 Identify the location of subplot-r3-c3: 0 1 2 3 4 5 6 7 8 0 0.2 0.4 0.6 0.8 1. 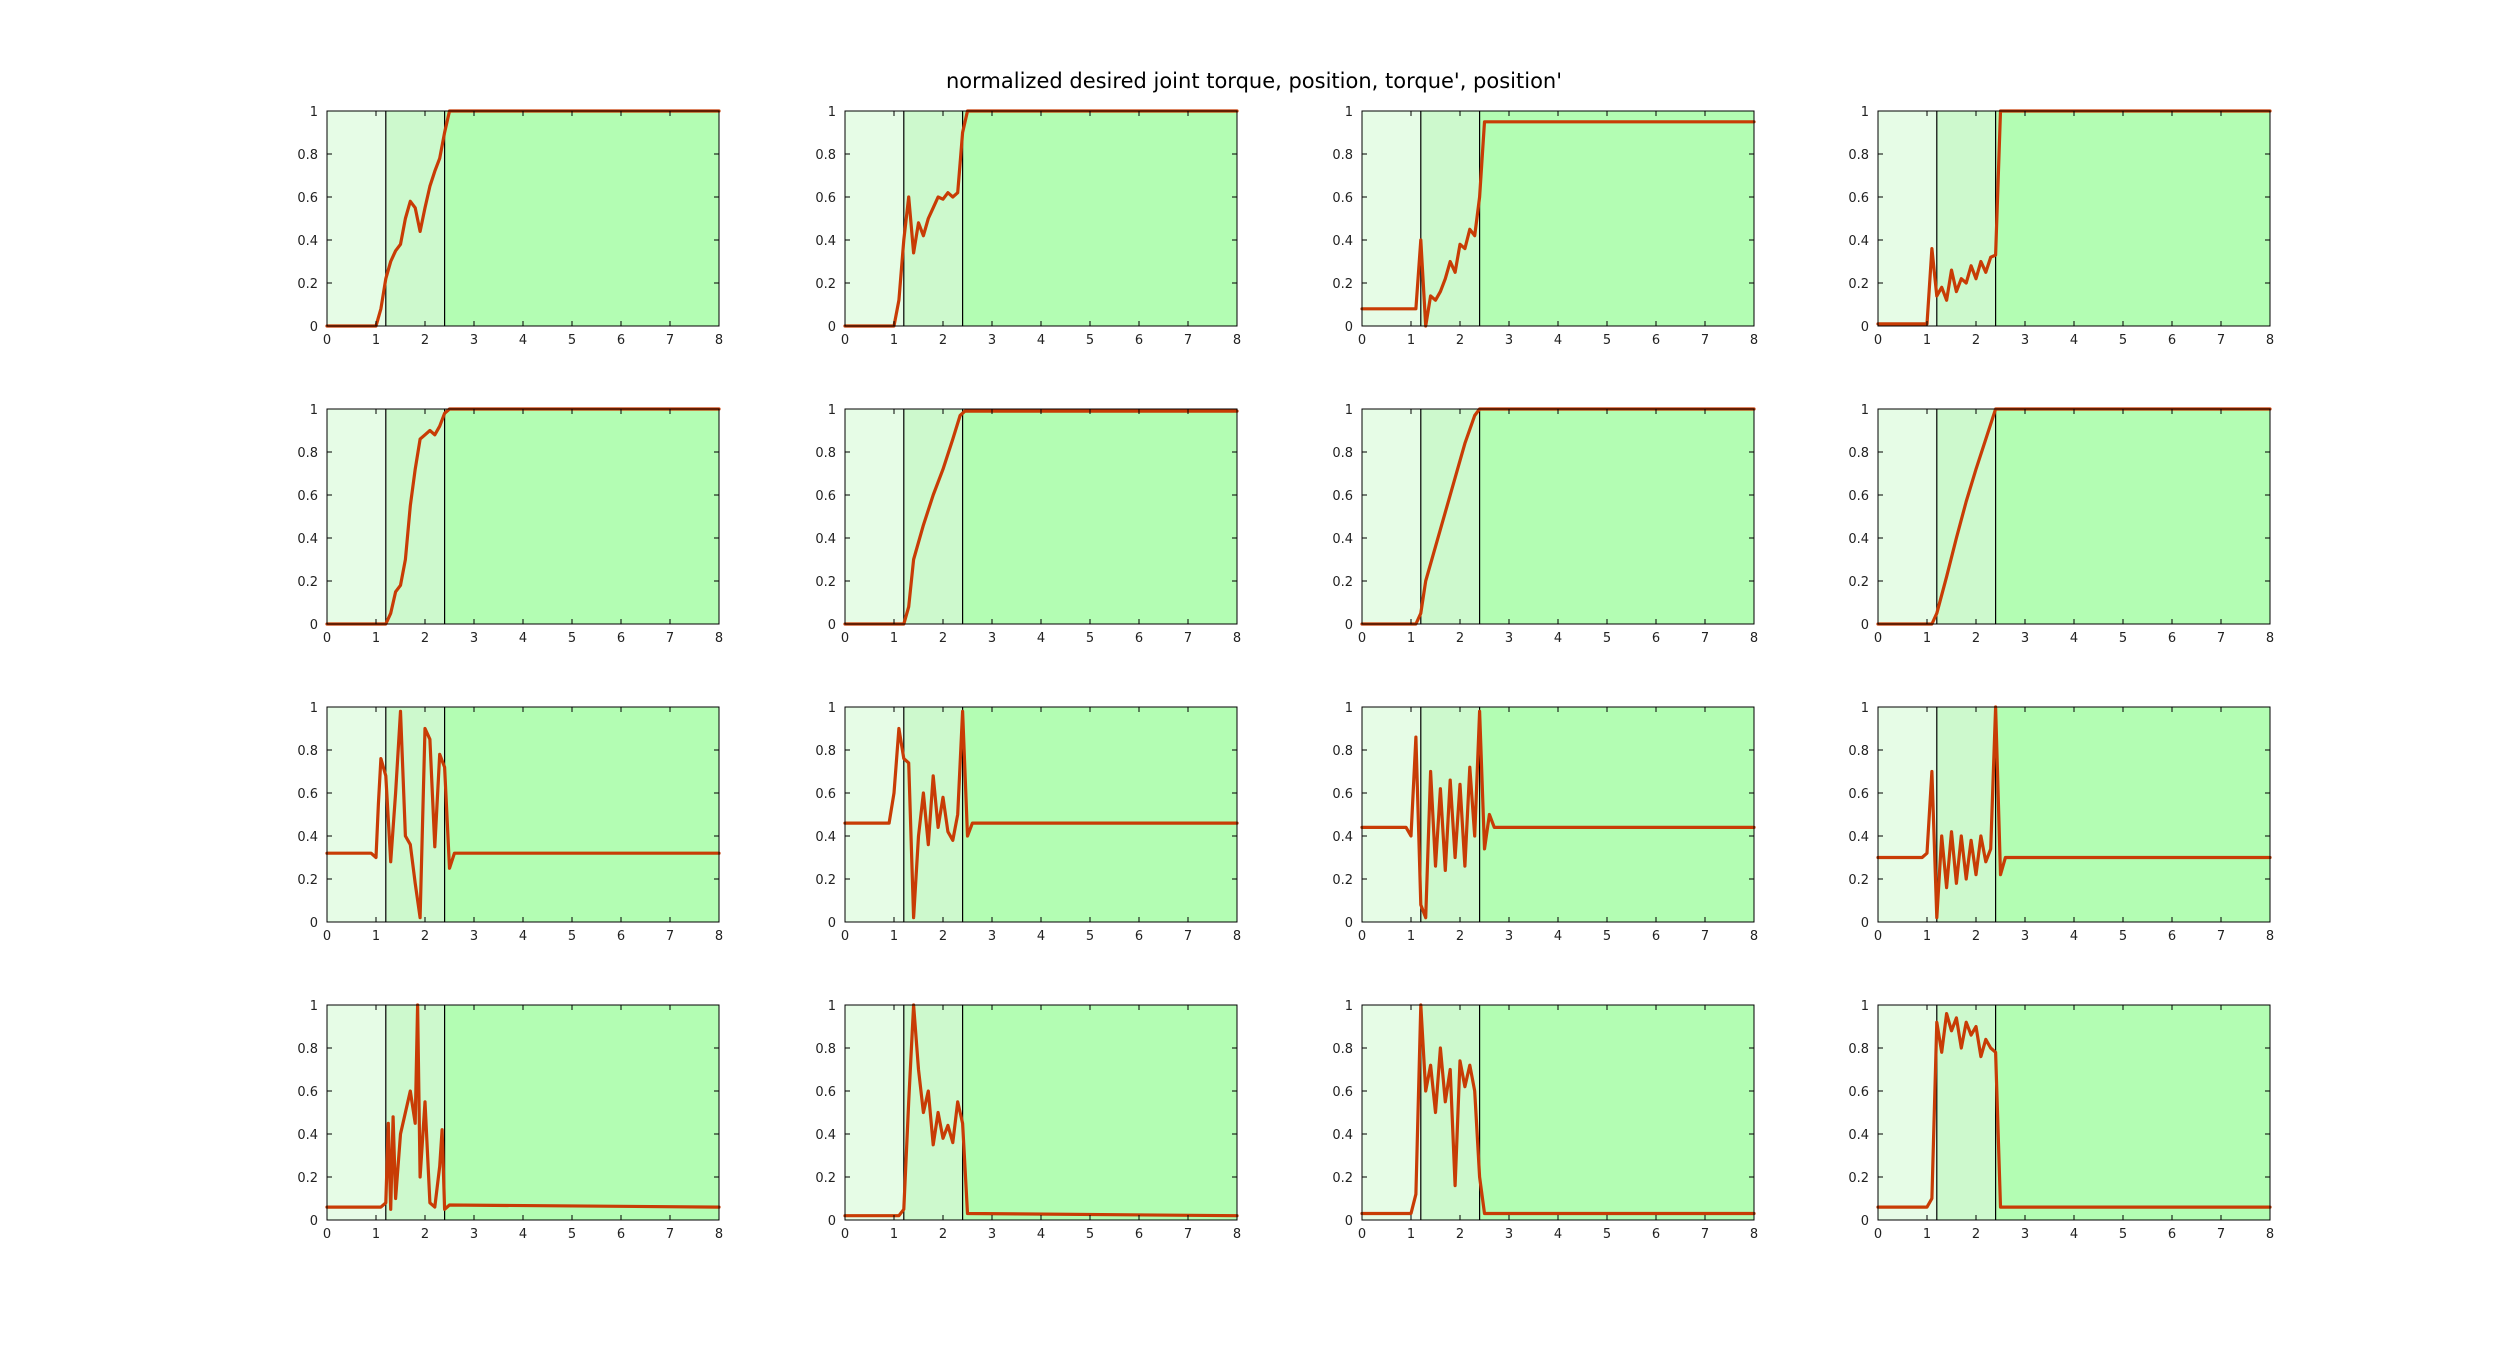
(1545, 822).